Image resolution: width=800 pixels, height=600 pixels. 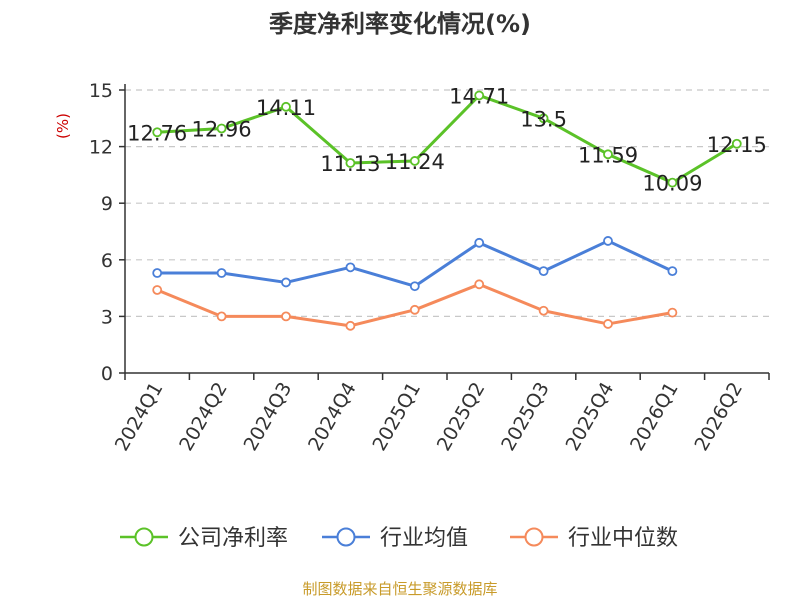 I want to click on source-note: 制图数据来自恒生聚源数据库, so click(x=399, y=589).